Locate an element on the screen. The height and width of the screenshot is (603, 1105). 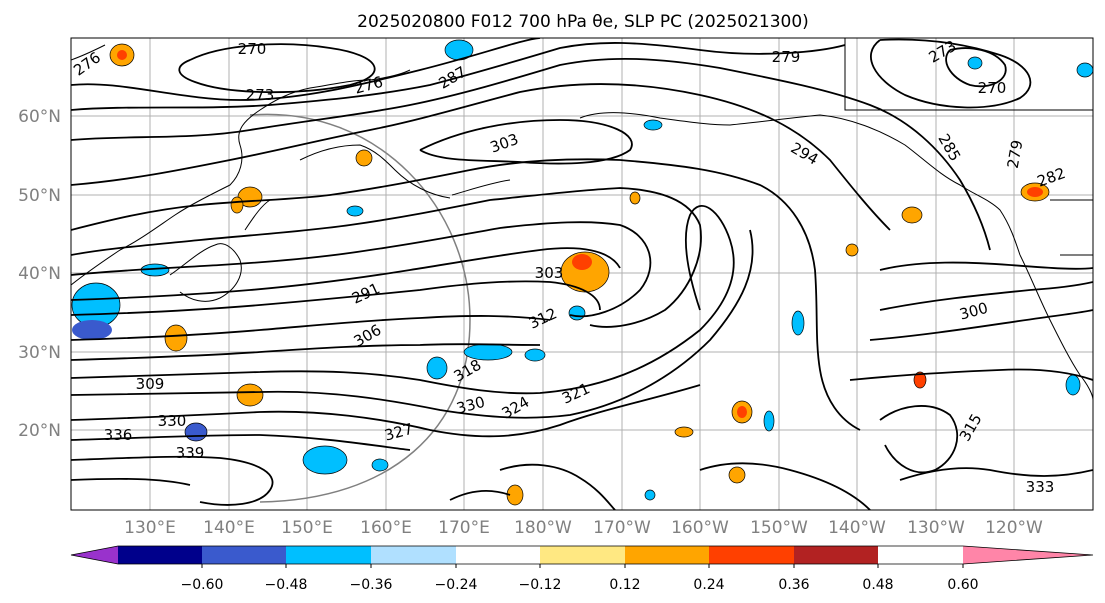
lon-label: 130°W is located at coordinates (936, 528).